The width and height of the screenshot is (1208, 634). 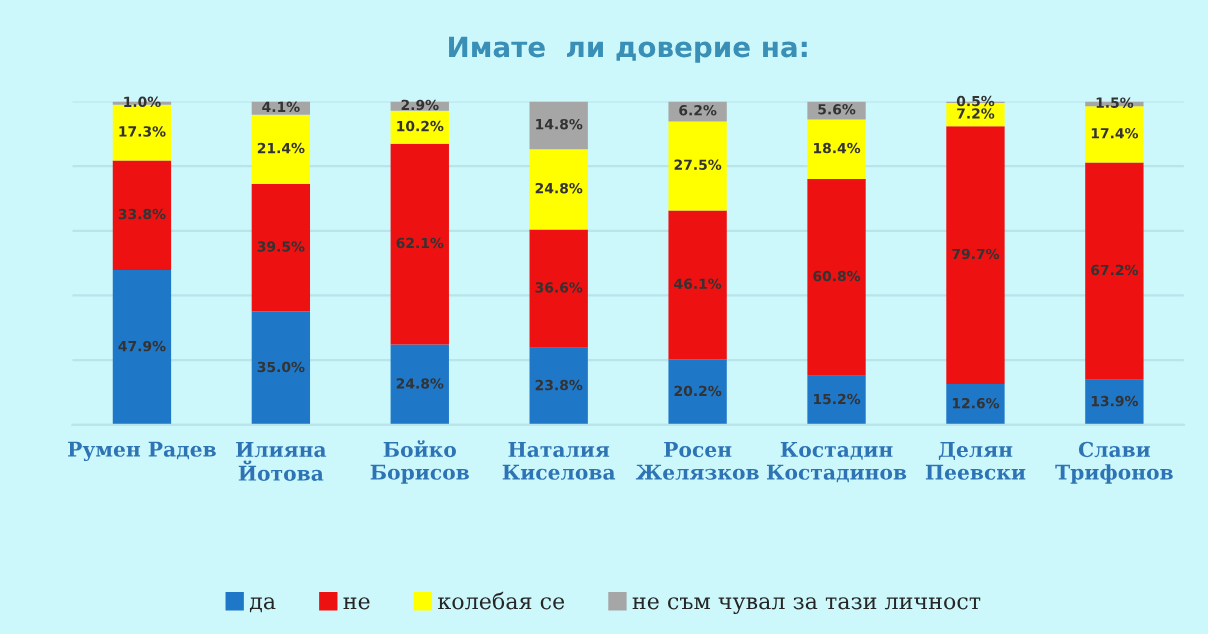 I want to click on x-tick-label: Илияна Йотова, so click(x=281, y=461).